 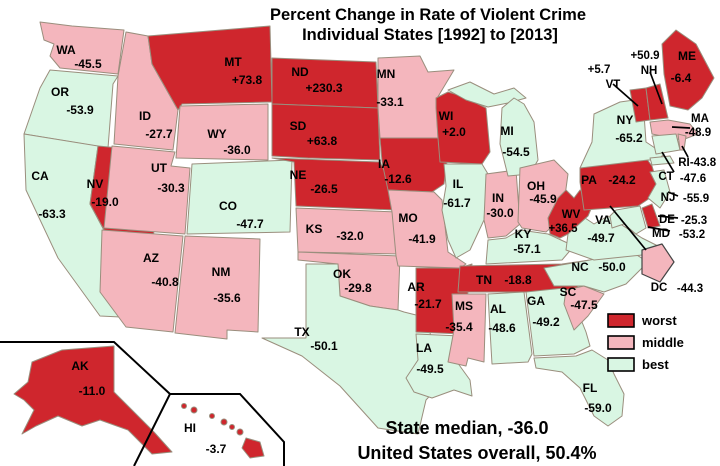 What do you see at coordinates (629, 138) in the screenshot?
I see `state-value-ny: -65.2` at bounding box center [629, 138].